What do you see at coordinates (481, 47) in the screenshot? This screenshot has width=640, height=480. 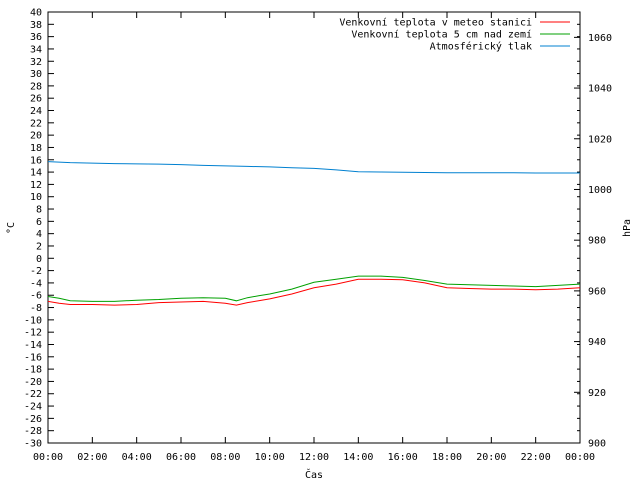 I see `legend-label: Atmosférický tlak` at bounding box center [481, 47].